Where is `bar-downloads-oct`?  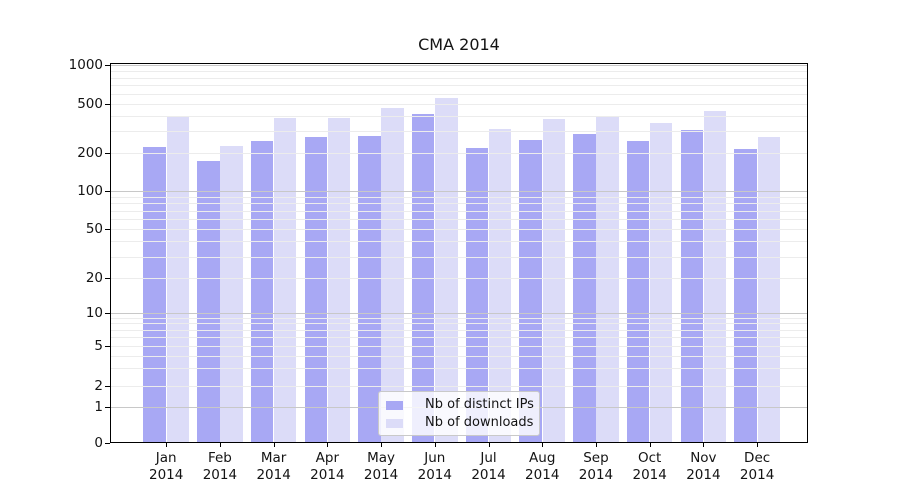 bar-downloads-oct is located at coordinates (661, 283).